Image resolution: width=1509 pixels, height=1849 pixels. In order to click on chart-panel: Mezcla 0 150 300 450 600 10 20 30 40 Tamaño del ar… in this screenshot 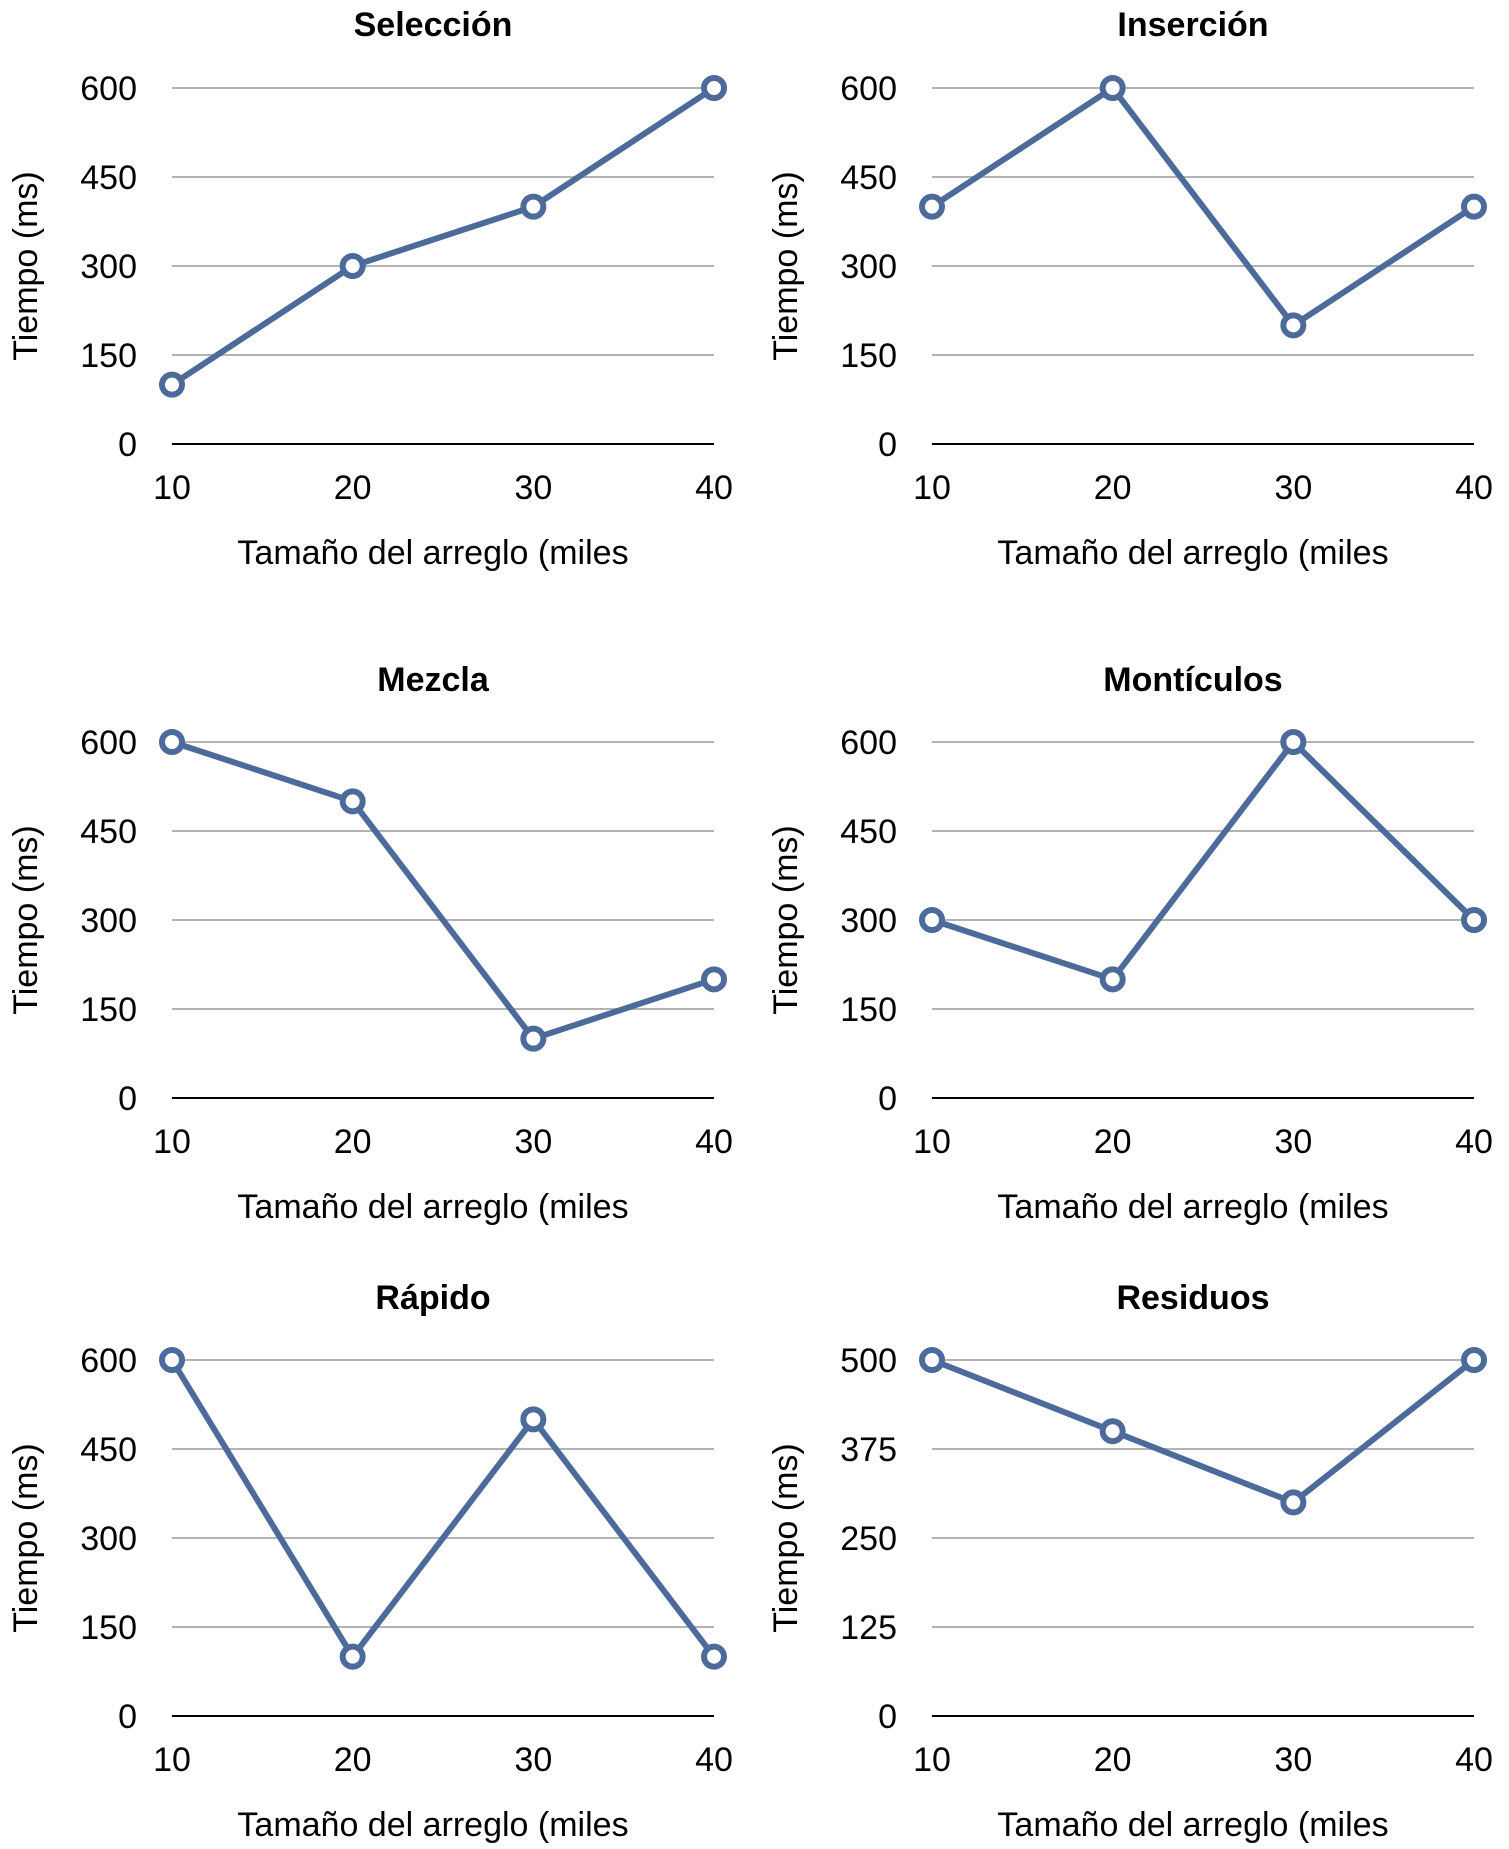, I will do `click(370, 943)`.